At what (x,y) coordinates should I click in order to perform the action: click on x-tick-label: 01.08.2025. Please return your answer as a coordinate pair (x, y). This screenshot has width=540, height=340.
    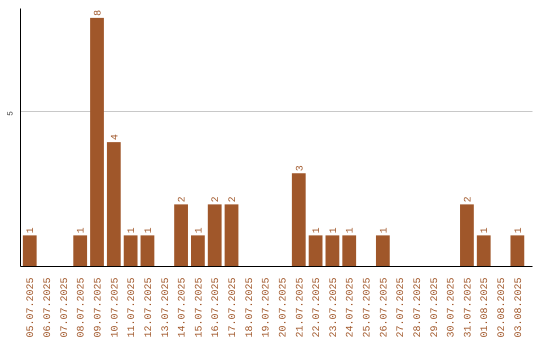
    Looking at the image, I should click on (486, 307).